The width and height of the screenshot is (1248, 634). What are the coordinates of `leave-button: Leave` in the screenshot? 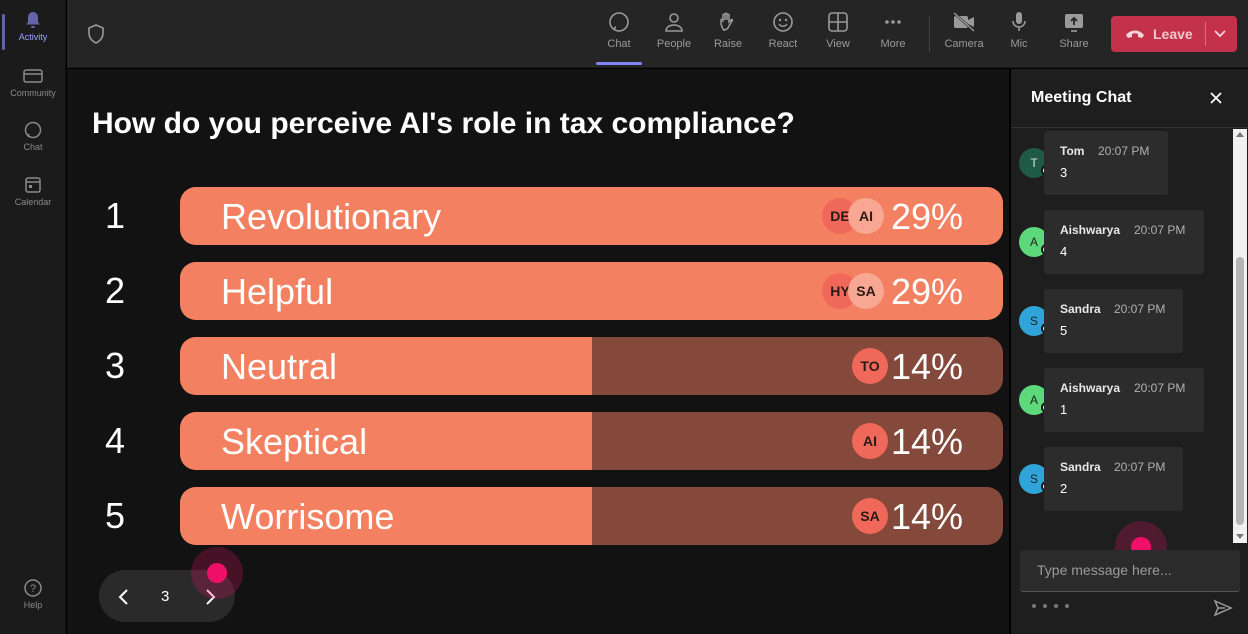 It's located at (1174, 34).